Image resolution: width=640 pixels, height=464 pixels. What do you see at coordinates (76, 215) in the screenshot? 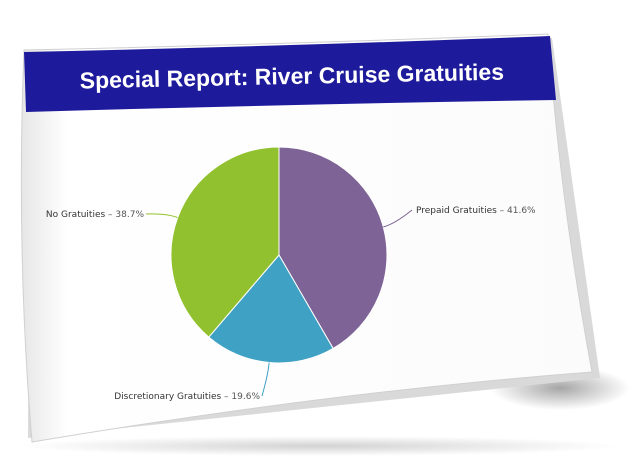
I see `data-label-name: No Gratuities` at bounding box center [76, 215].